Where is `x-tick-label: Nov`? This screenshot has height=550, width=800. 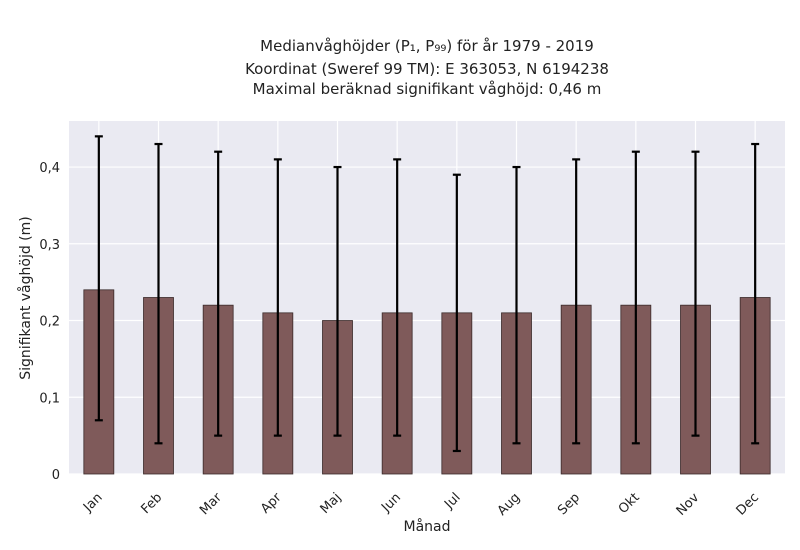 x-tick-label: Nov is located at coordinates (688, 504).